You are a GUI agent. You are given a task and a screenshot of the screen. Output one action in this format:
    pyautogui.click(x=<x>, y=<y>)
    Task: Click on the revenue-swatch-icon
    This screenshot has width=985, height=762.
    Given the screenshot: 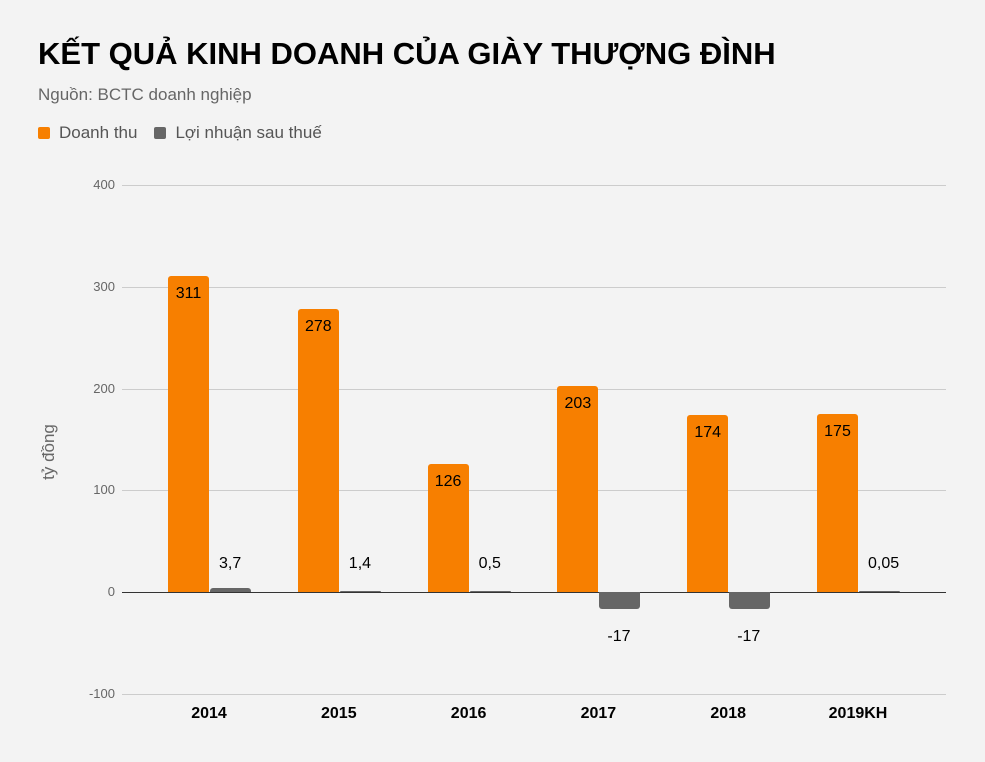 What is the action you would take?
    pyautogui.click(x=44, y=133)
    